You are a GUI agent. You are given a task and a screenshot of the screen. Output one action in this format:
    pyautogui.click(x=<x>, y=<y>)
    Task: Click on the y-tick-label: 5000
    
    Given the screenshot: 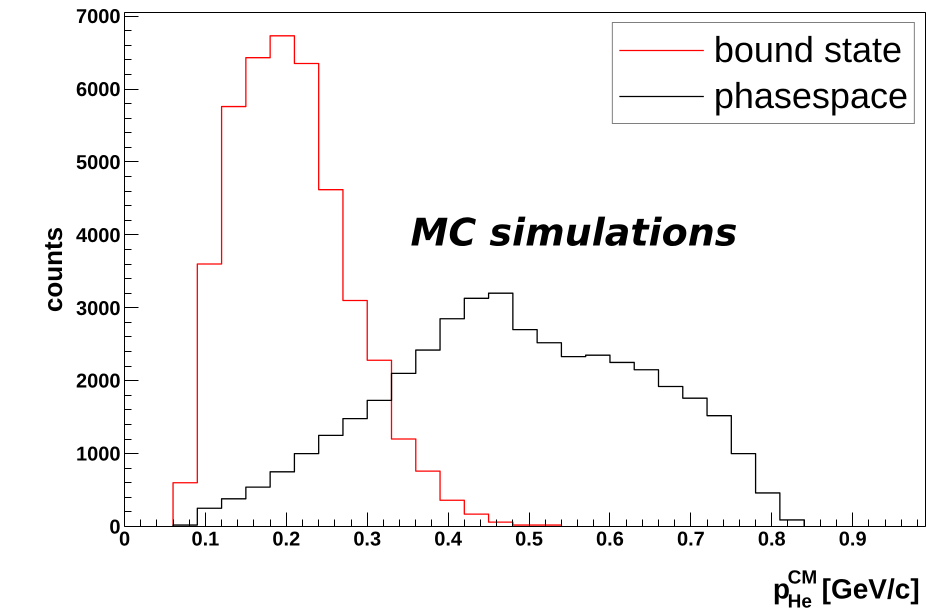 What is the action you would take?
    pyautogui.click(x=98, y=163)
    